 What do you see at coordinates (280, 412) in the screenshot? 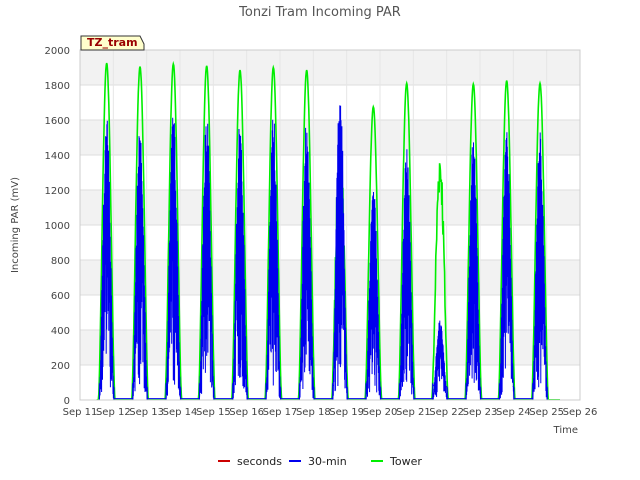
I see `x-tick-label: Sep 17` at bounding box center [280, 412].